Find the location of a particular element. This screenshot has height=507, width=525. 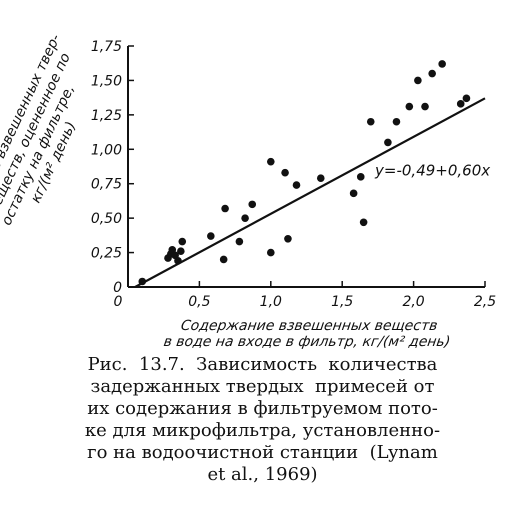

x-tick-label: 0 is located at coordinates (118, 302).